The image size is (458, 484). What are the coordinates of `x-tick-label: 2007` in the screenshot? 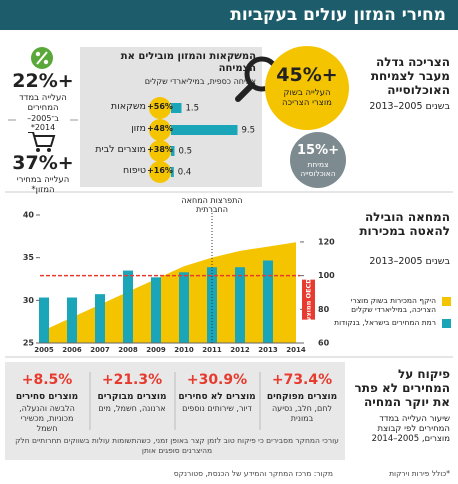 It's located at (100, 350).